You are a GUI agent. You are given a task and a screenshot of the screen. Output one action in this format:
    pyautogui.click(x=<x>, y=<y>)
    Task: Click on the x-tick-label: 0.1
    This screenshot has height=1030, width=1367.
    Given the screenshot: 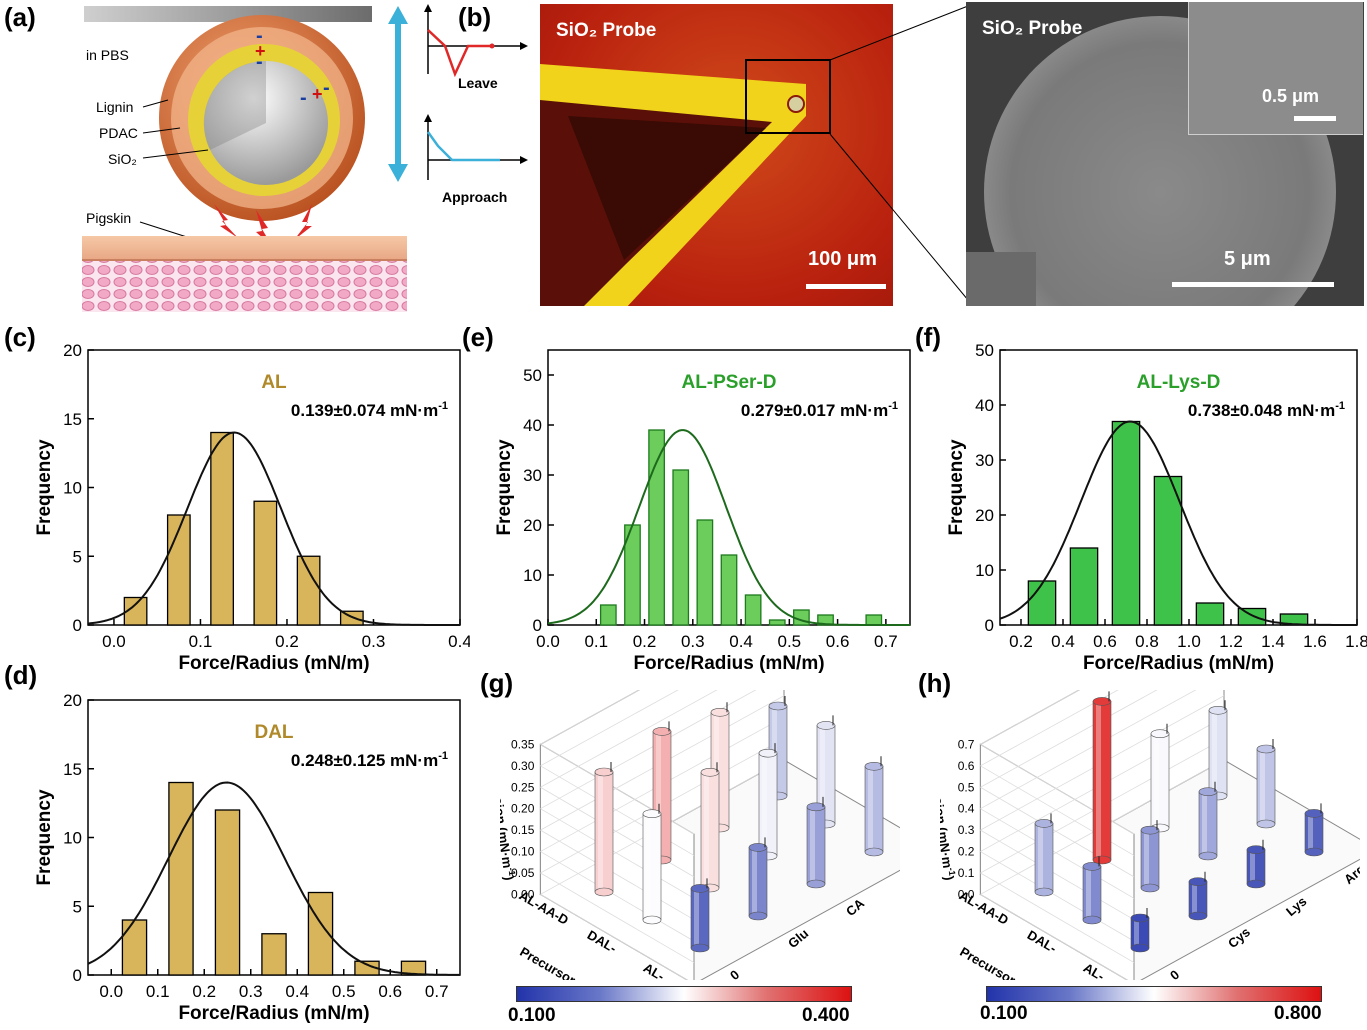 What is the action you would take?
    pyautogui.click(x=158, y=991)
    